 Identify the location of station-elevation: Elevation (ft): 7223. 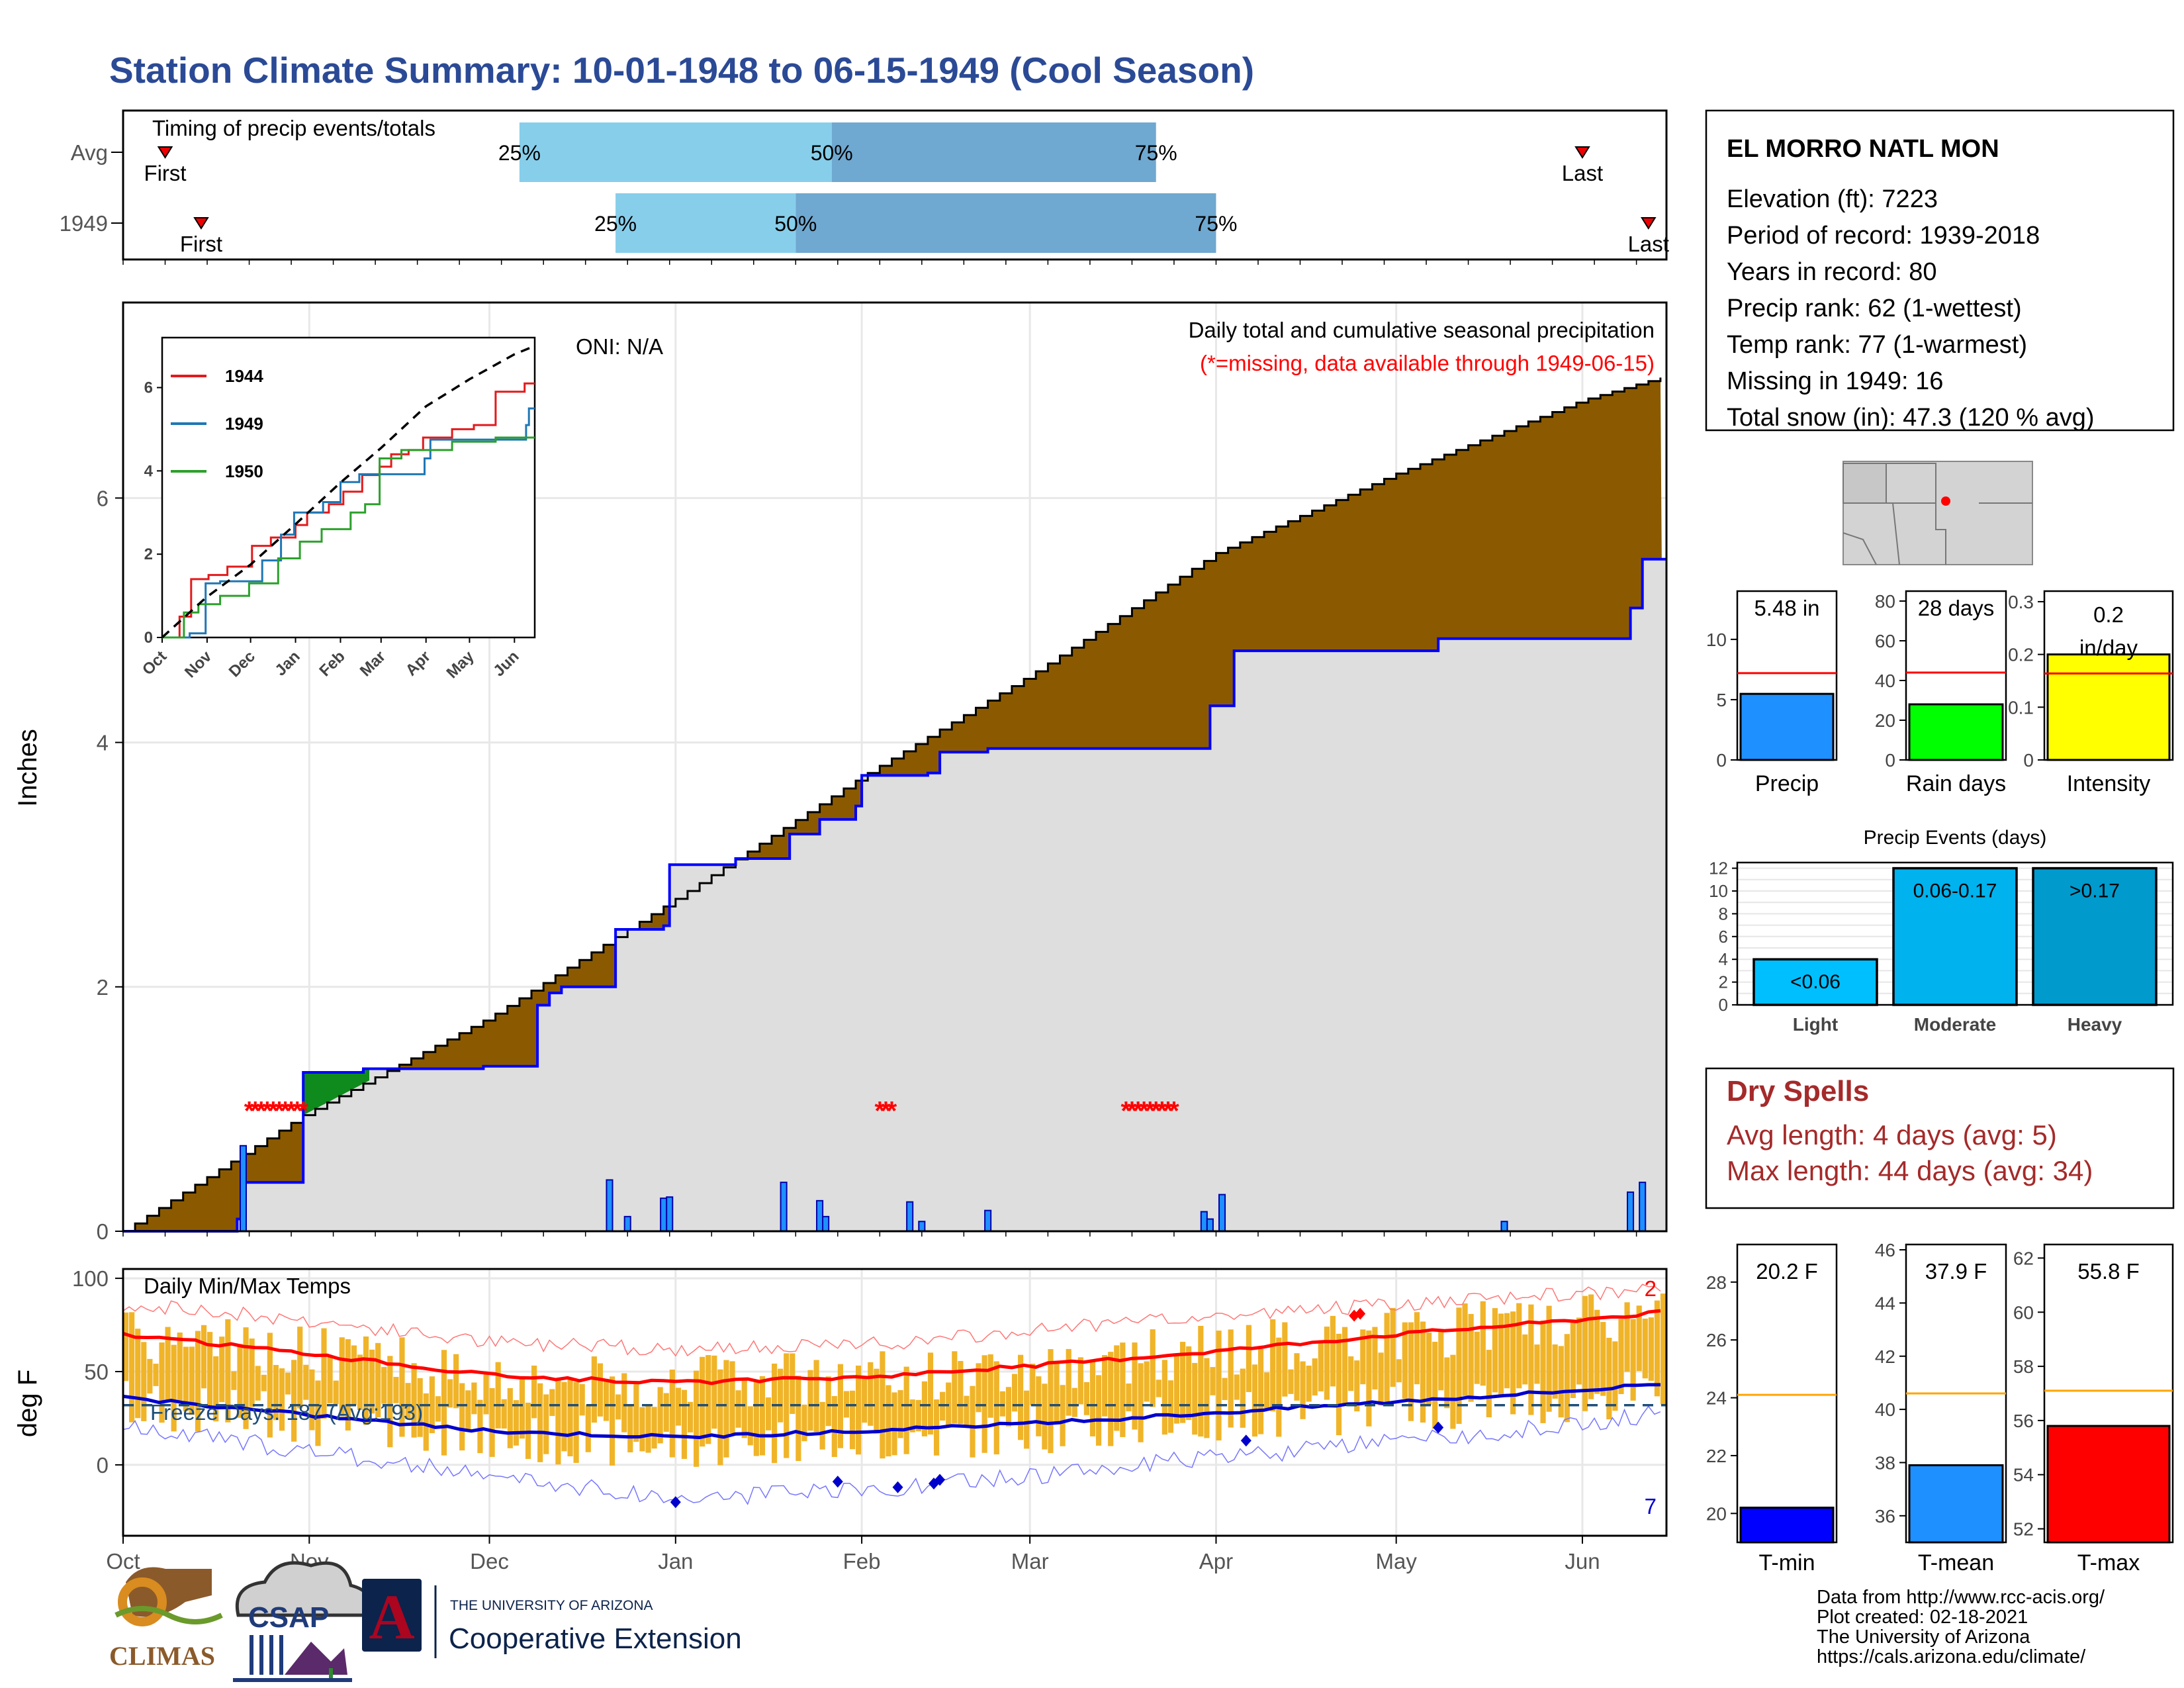
(1832, 199).